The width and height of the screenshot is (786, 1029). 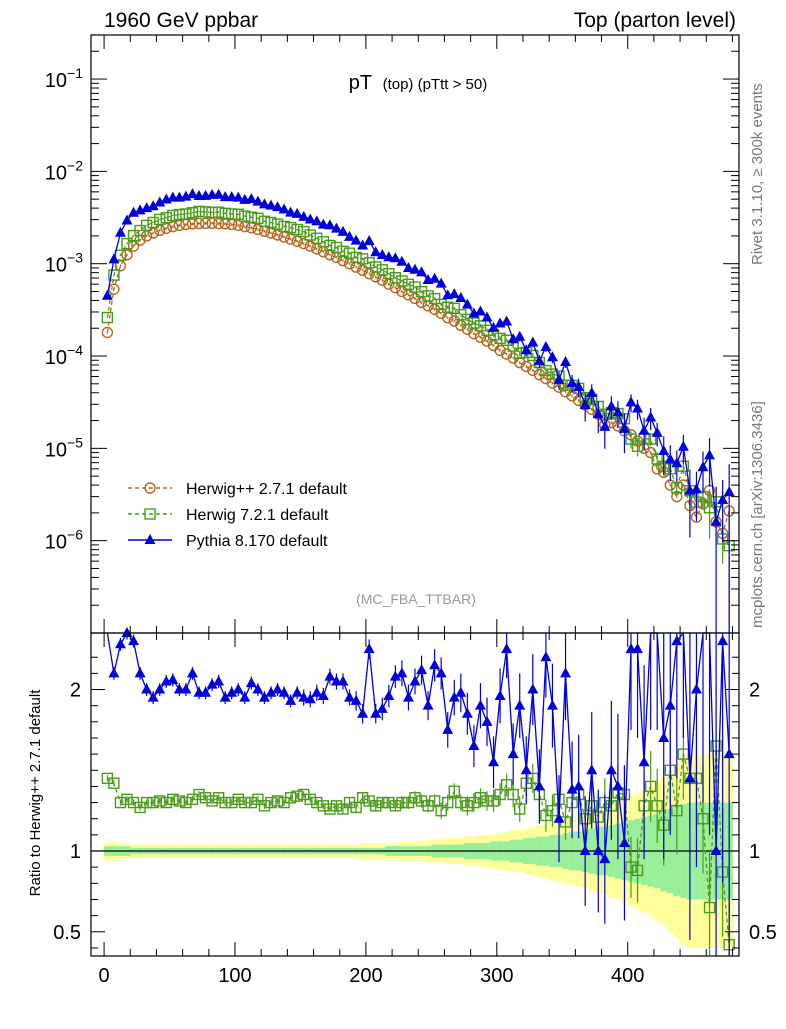 I want to click on plot-title: pT (top) (pTtt > 50), so click(x=418, y=83).